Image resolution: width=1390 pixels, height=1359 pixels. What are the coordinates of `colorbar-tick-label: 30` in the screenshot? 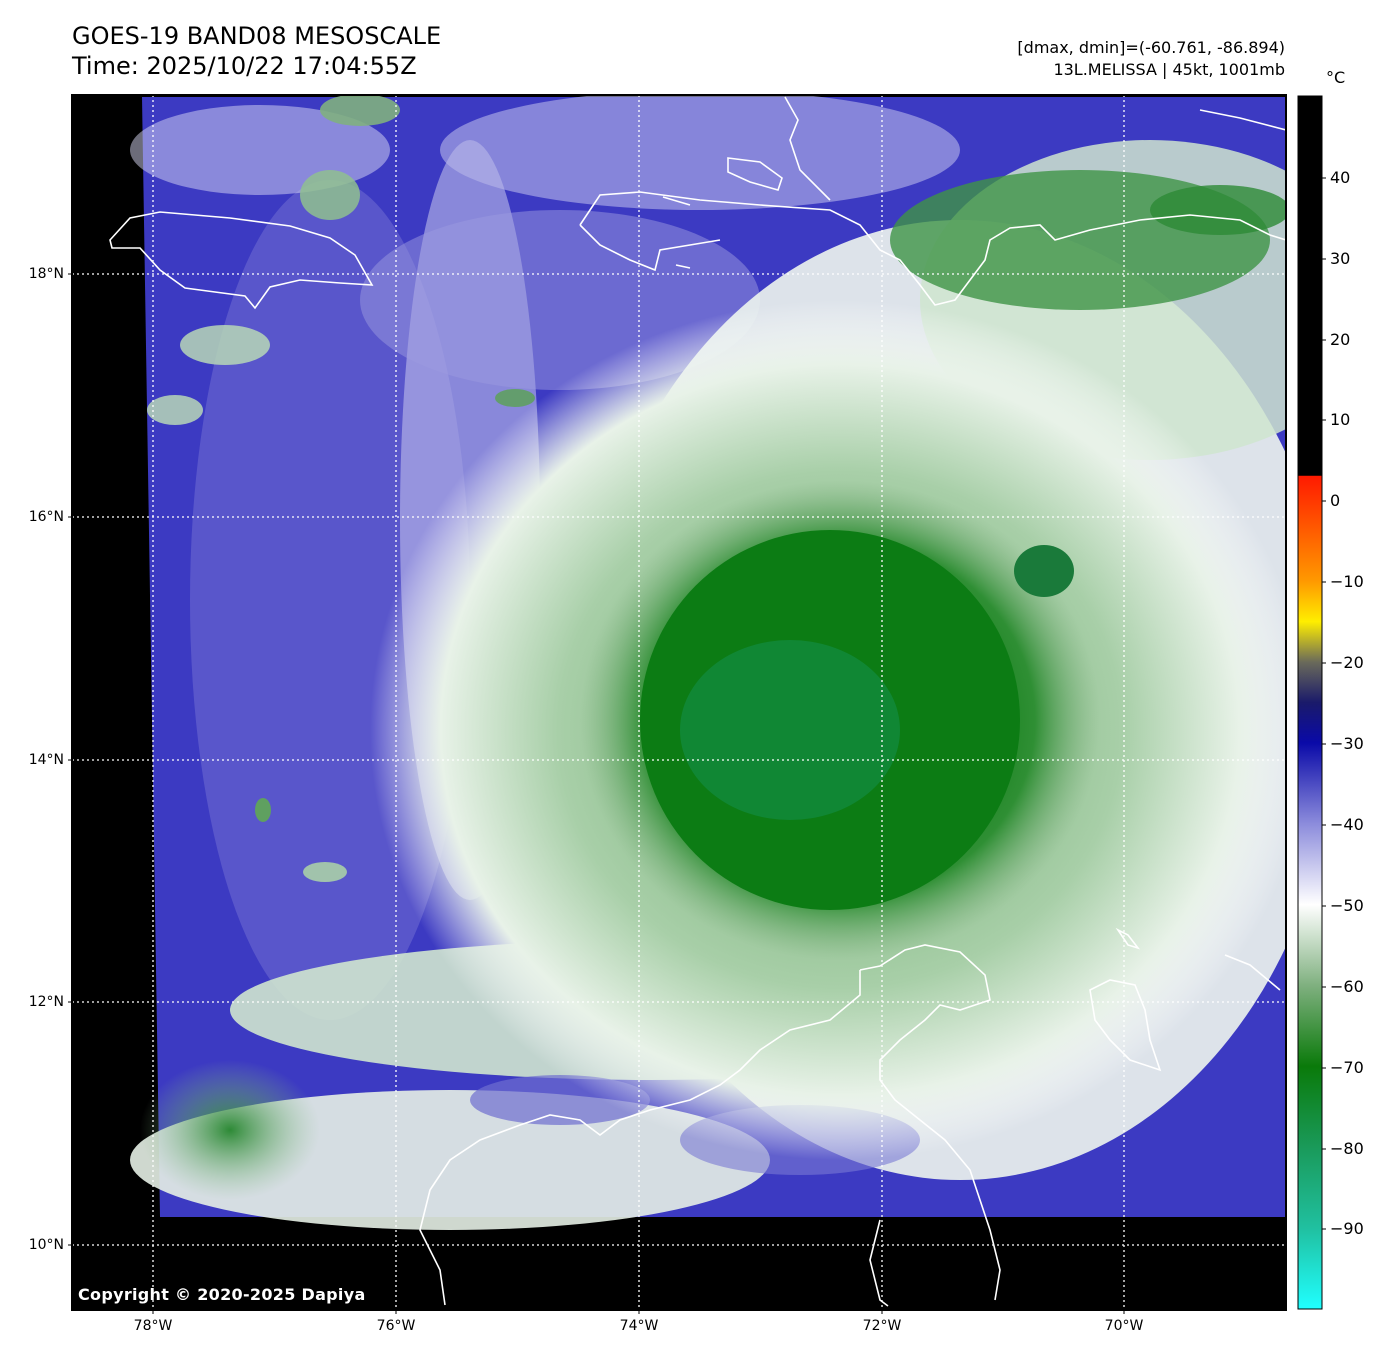 It's located at (1340, 258).